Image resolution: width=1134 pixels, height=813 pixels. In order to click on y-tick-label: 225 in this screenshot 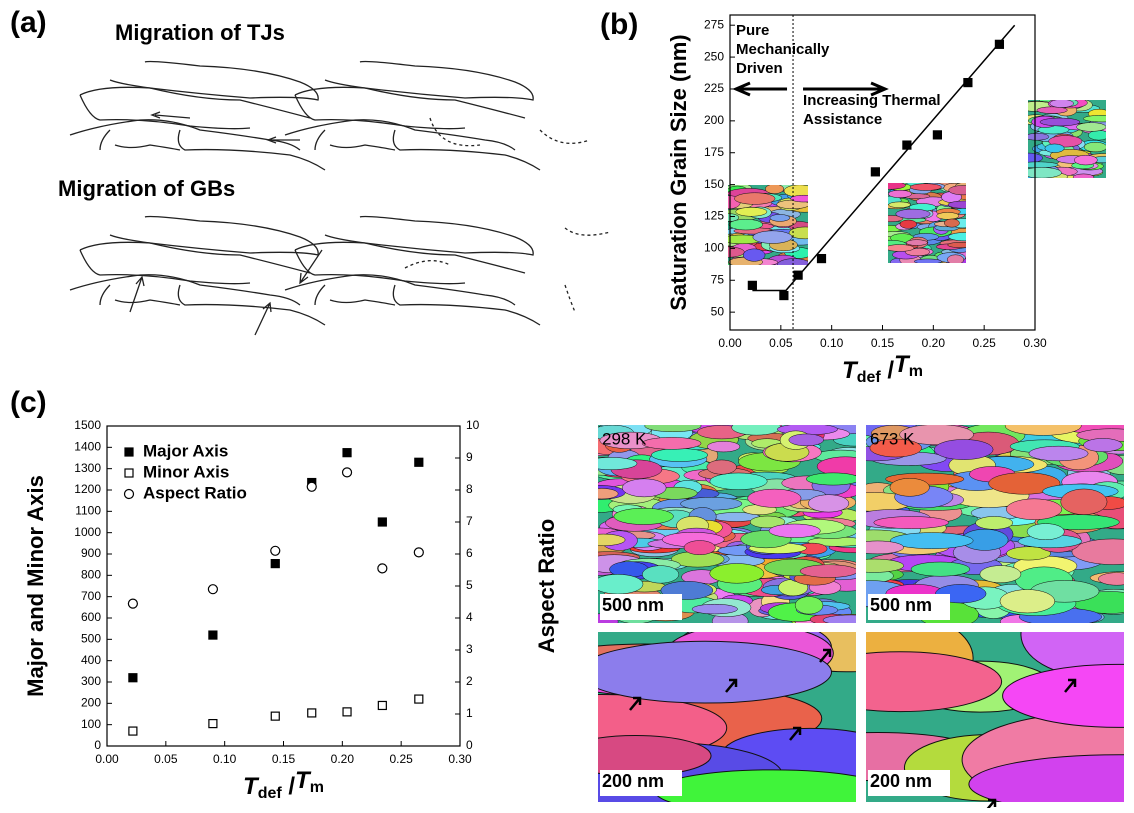, I will do `click(714, 88)`.